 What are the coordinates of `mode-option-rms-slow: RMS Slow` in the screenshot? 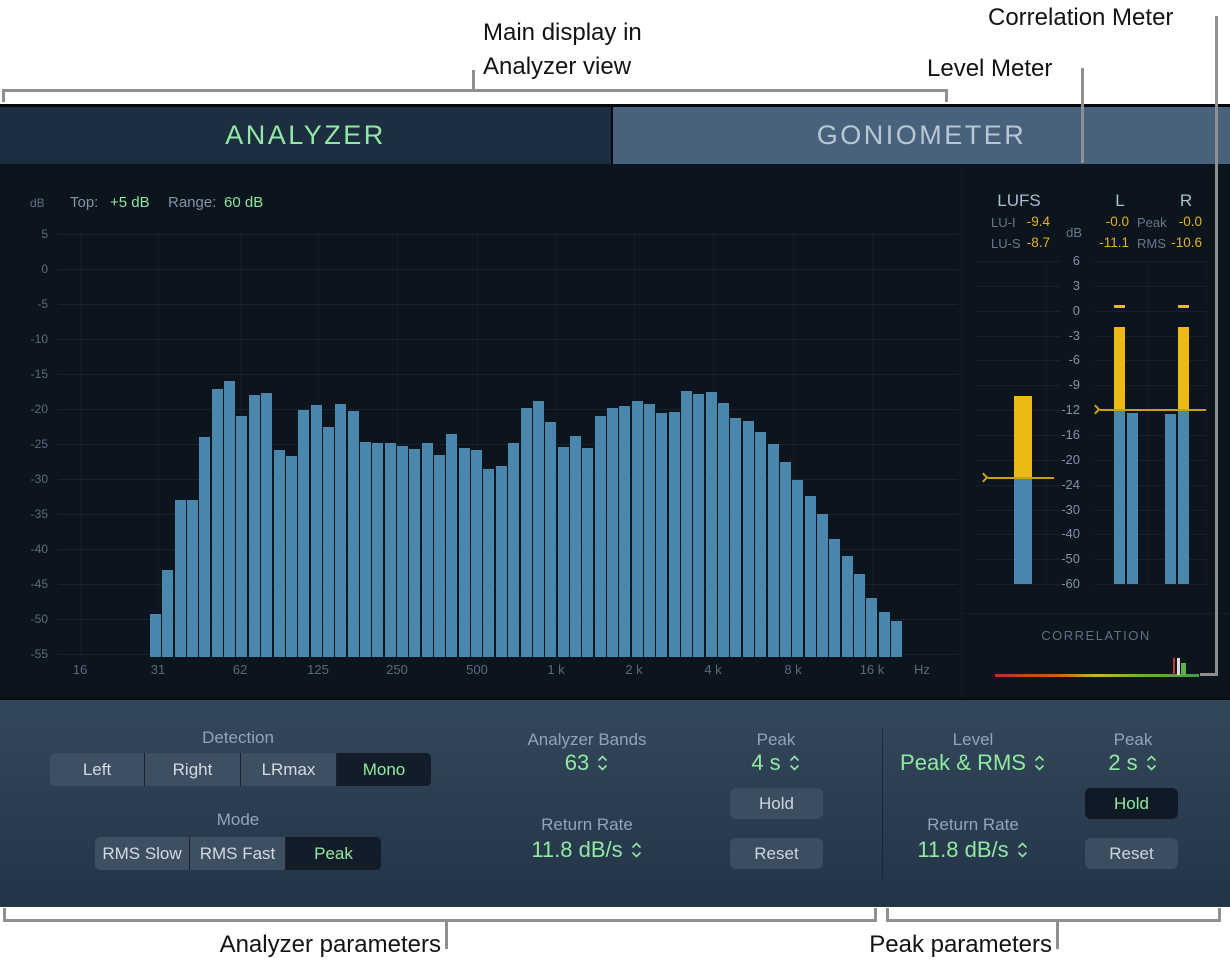 It's located at (142, 853).